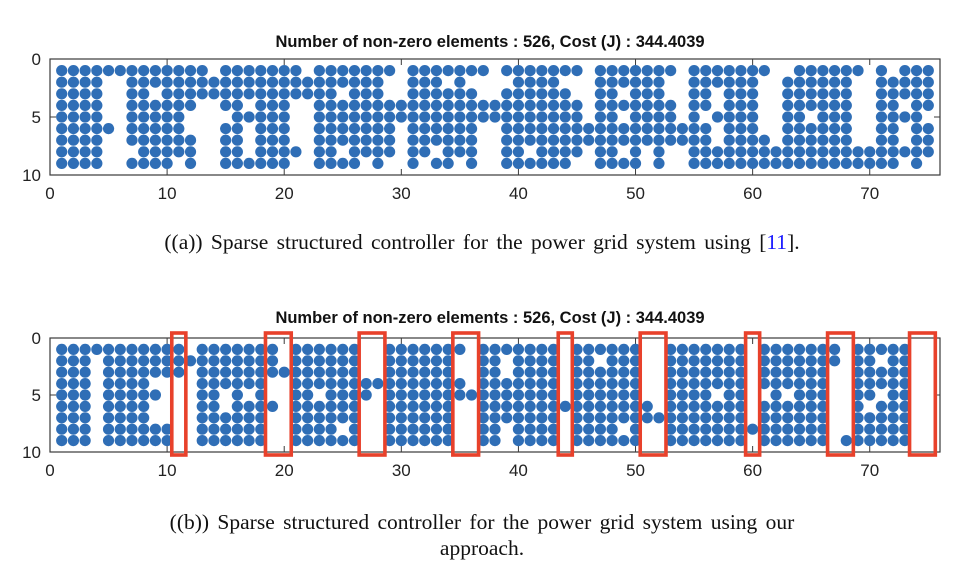 The width and height of the screenshot is (964, 582). What do you see at coordinates (635, 193) in the screenshot?
I see `plot-a-xtick-label: 50` at bounding box center [635, 193].